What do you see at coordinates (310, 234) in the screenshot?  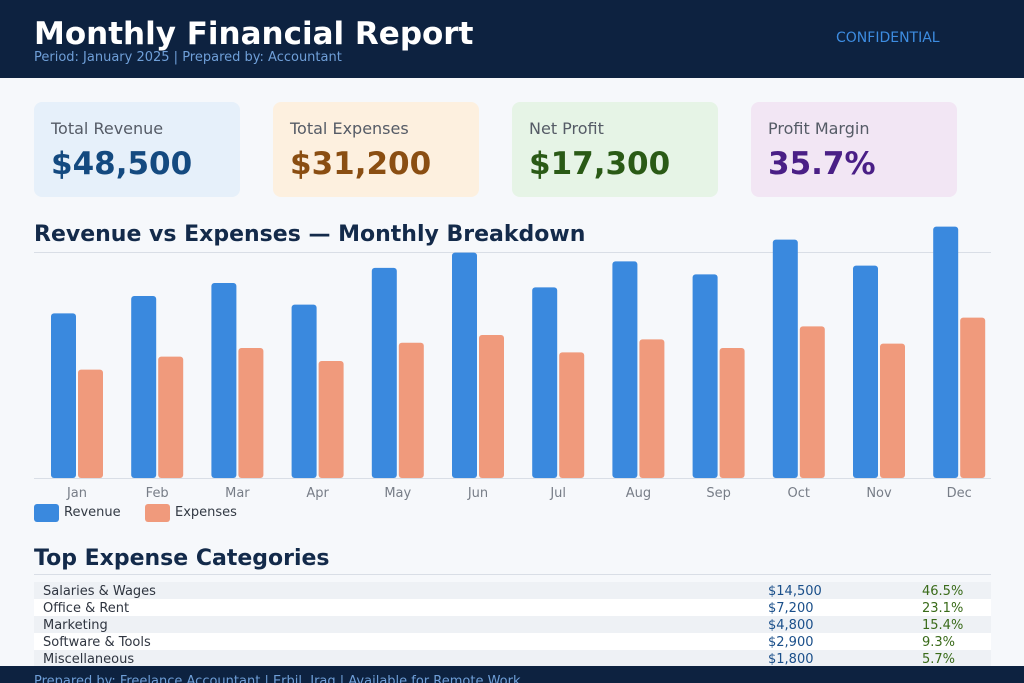 I see `chart-section-title: Revenue vs Expenses — Monthly Breakdown` at bounding box center [310, 234].